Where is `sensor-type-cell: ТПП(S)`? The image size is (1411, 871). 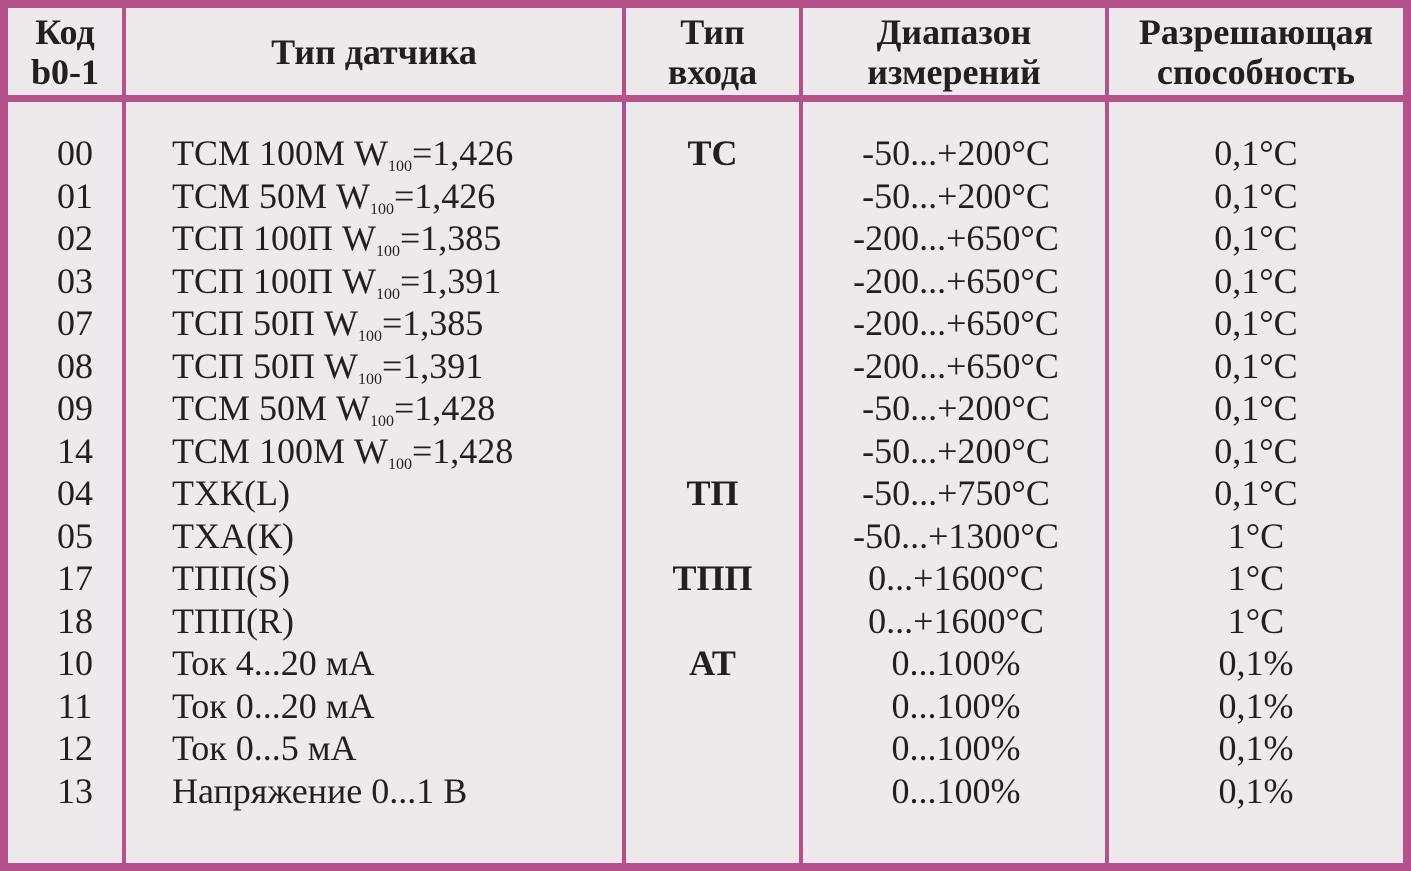
sensor-type-cell: ТПП(S) is located at coordinates (392, 578).